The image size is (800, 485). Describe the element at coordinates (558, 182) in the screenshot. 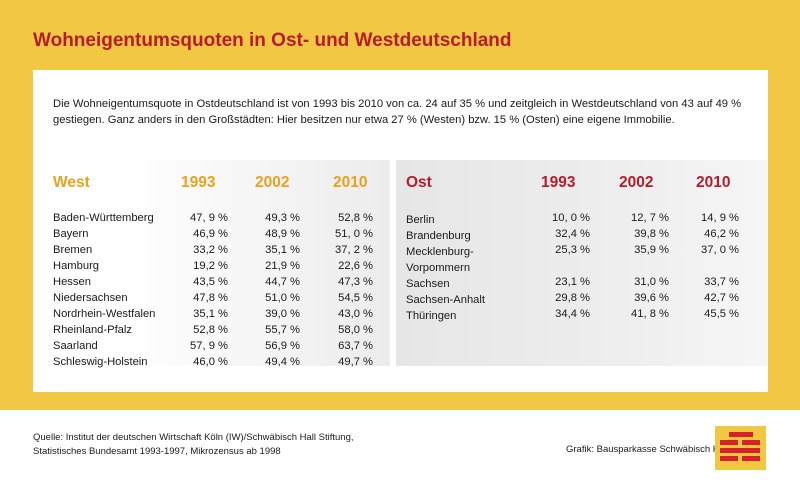

I see `east-header-1993: 1993` at that location.